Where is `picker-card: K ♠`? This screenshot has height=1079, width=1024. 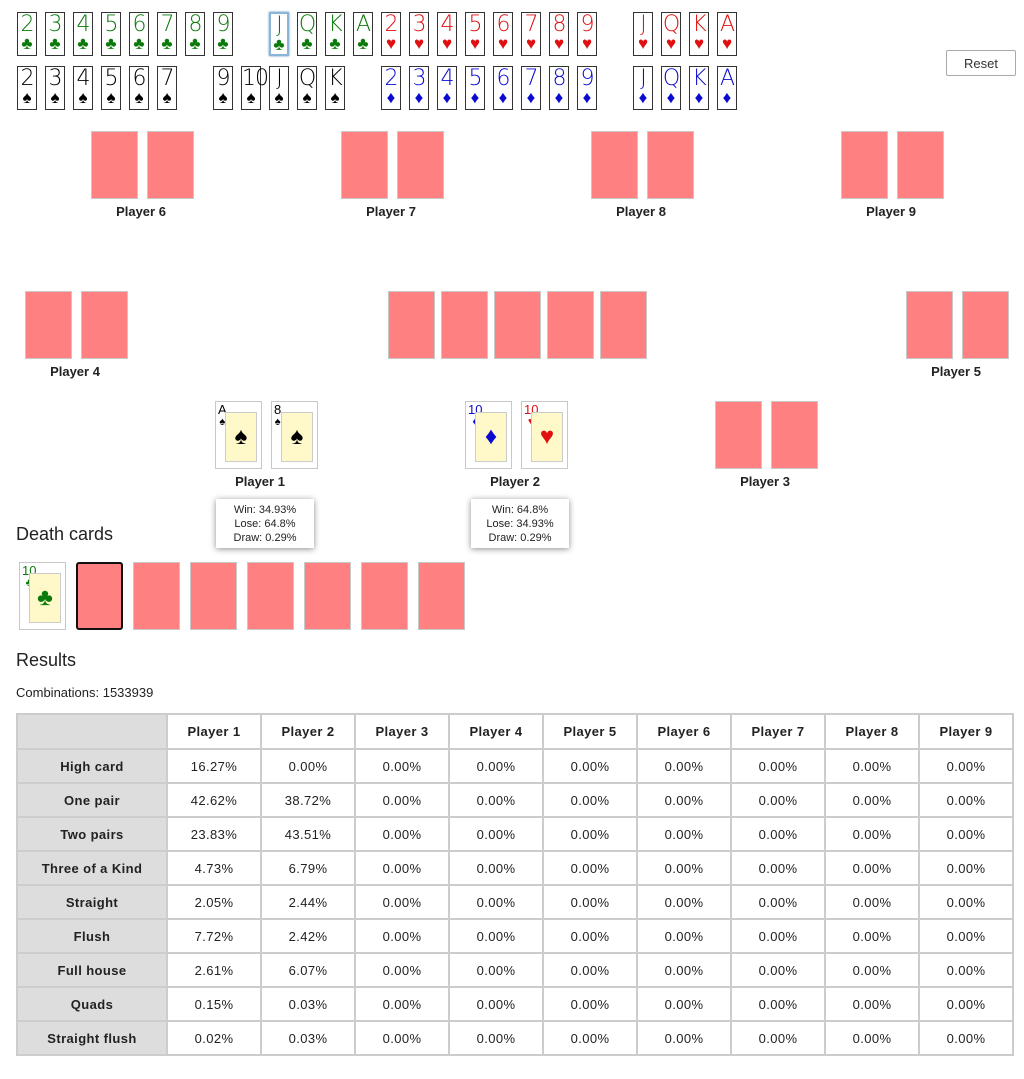 picker-card: K ♠ is located at coordinates (335, 88).